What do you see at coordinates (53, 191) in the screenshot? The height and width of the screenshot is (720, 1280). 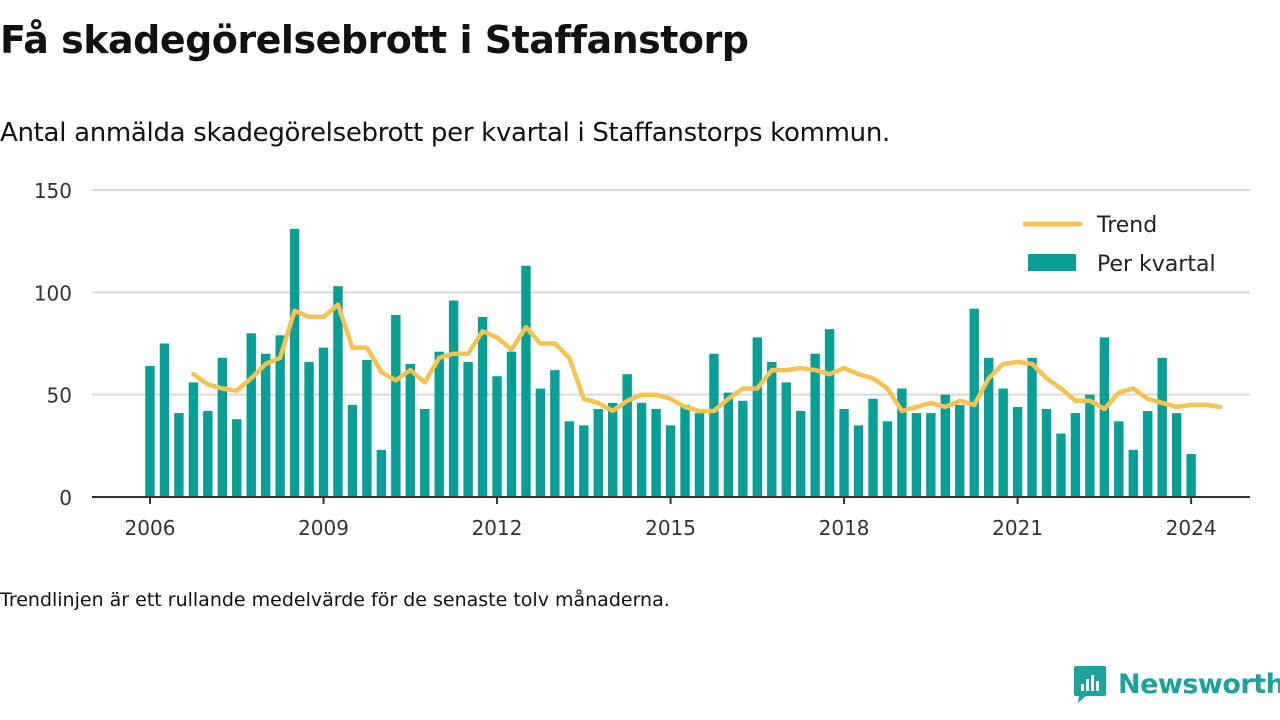 I see `y-tick-label: 150` at bounding box center [53, 191].